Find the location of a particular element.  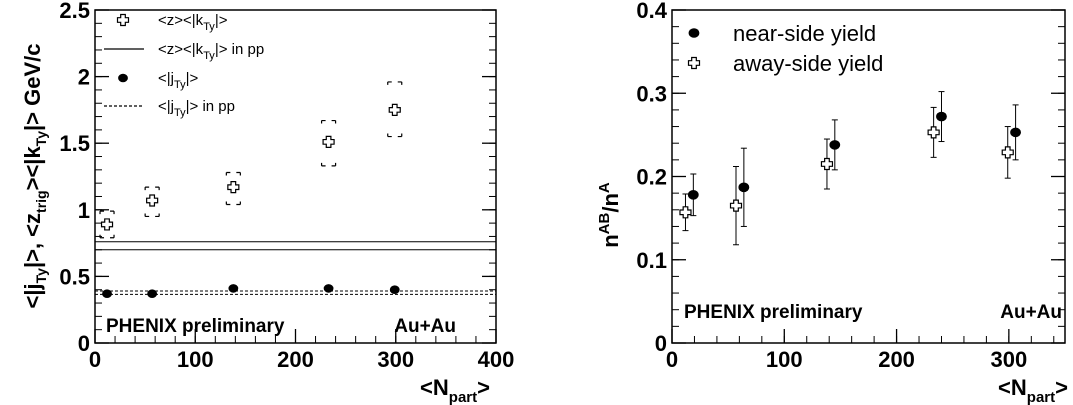

left-x-tick-label: 0 is located at coordinates (95, 359).